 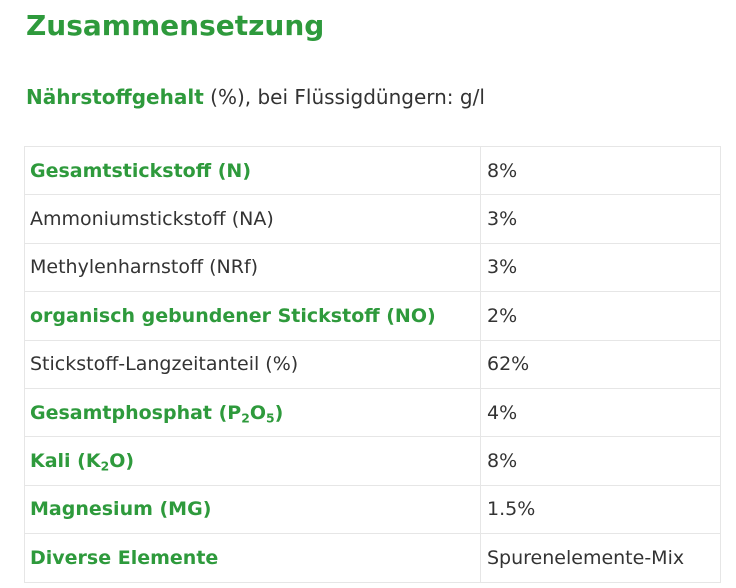 What do you see at coordinates (252, 461) in the screenshot?
I see `nutrient-label: Kali (K2O)` at bounding box center [252, 461].